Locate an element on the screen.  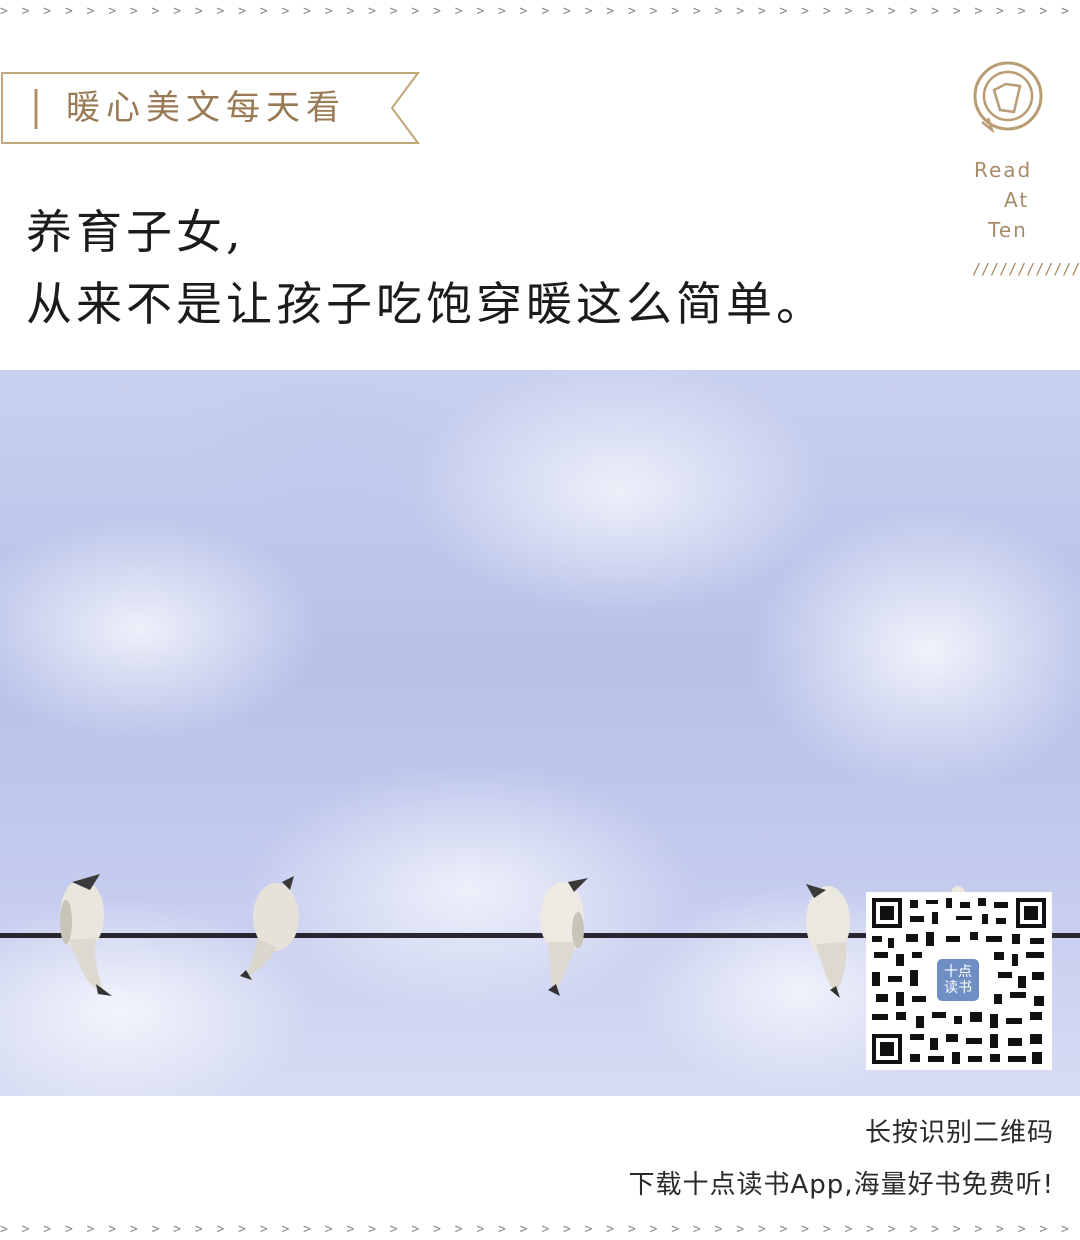
slash-decoration: //////////////// is located at coordinates (1026, 269).